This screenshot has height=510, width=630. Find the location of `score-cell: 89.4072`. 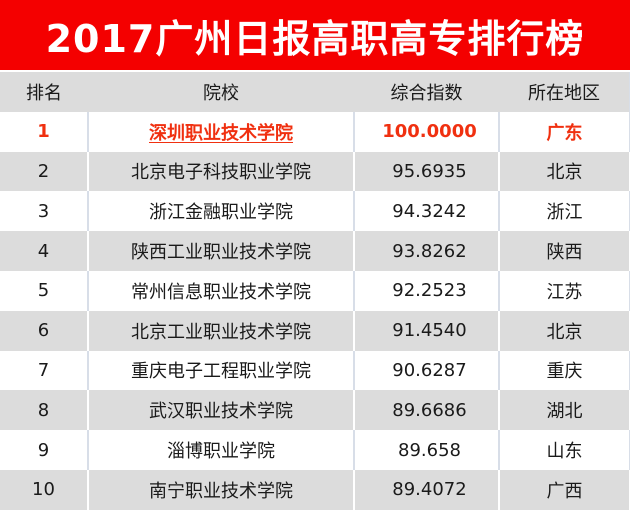

score-cell: 89.4072 is located at coordinates (429, 490).